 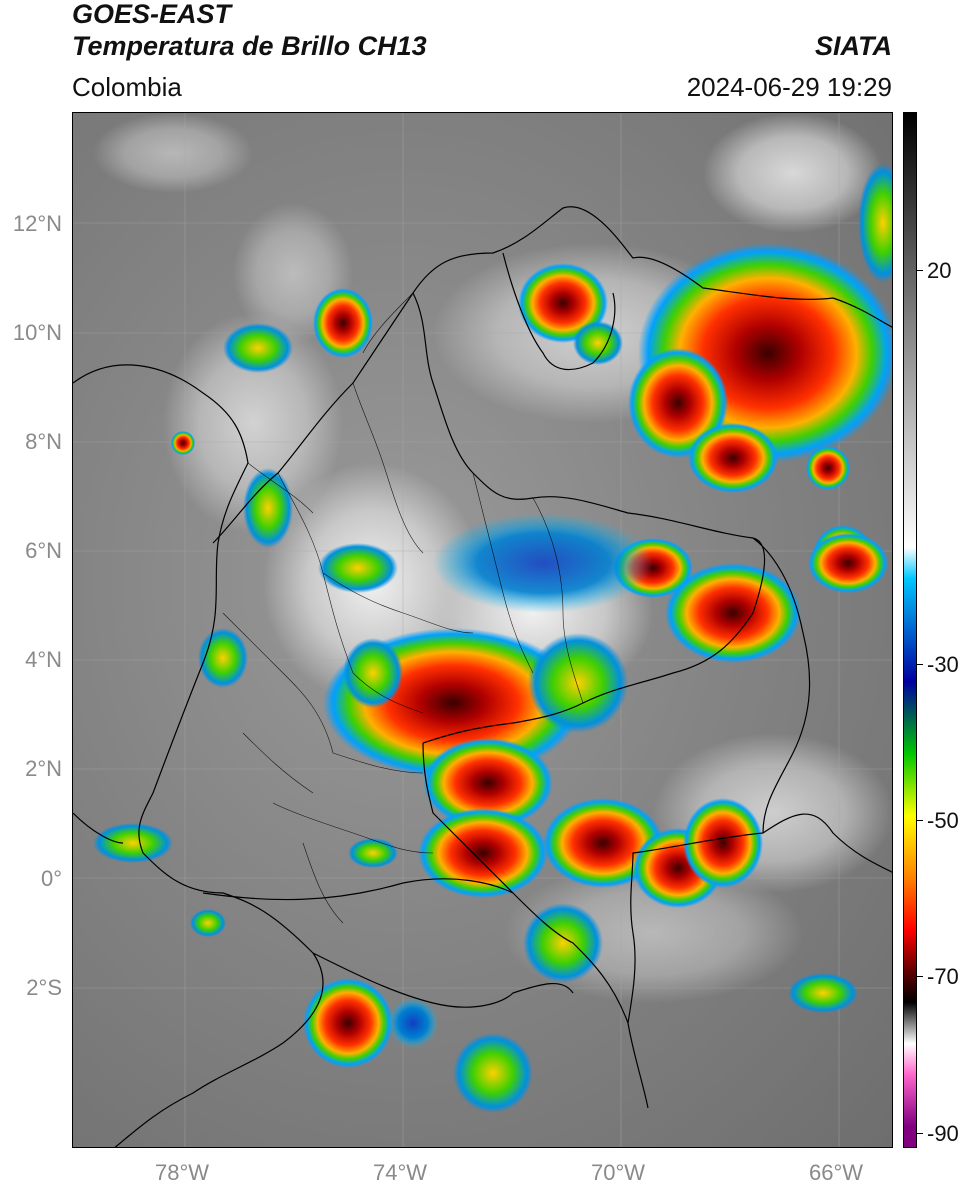 I want to click on lat-tick-label: 2°S, so click(x=44, y=987).